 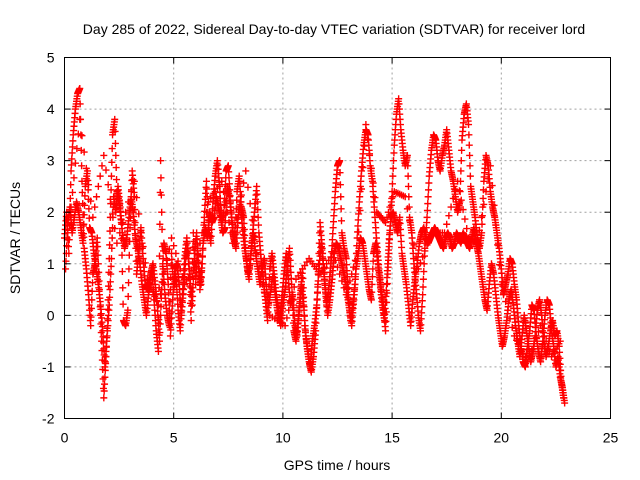 I want to click on y-tick-label: -2, so click(x=48, y=419).